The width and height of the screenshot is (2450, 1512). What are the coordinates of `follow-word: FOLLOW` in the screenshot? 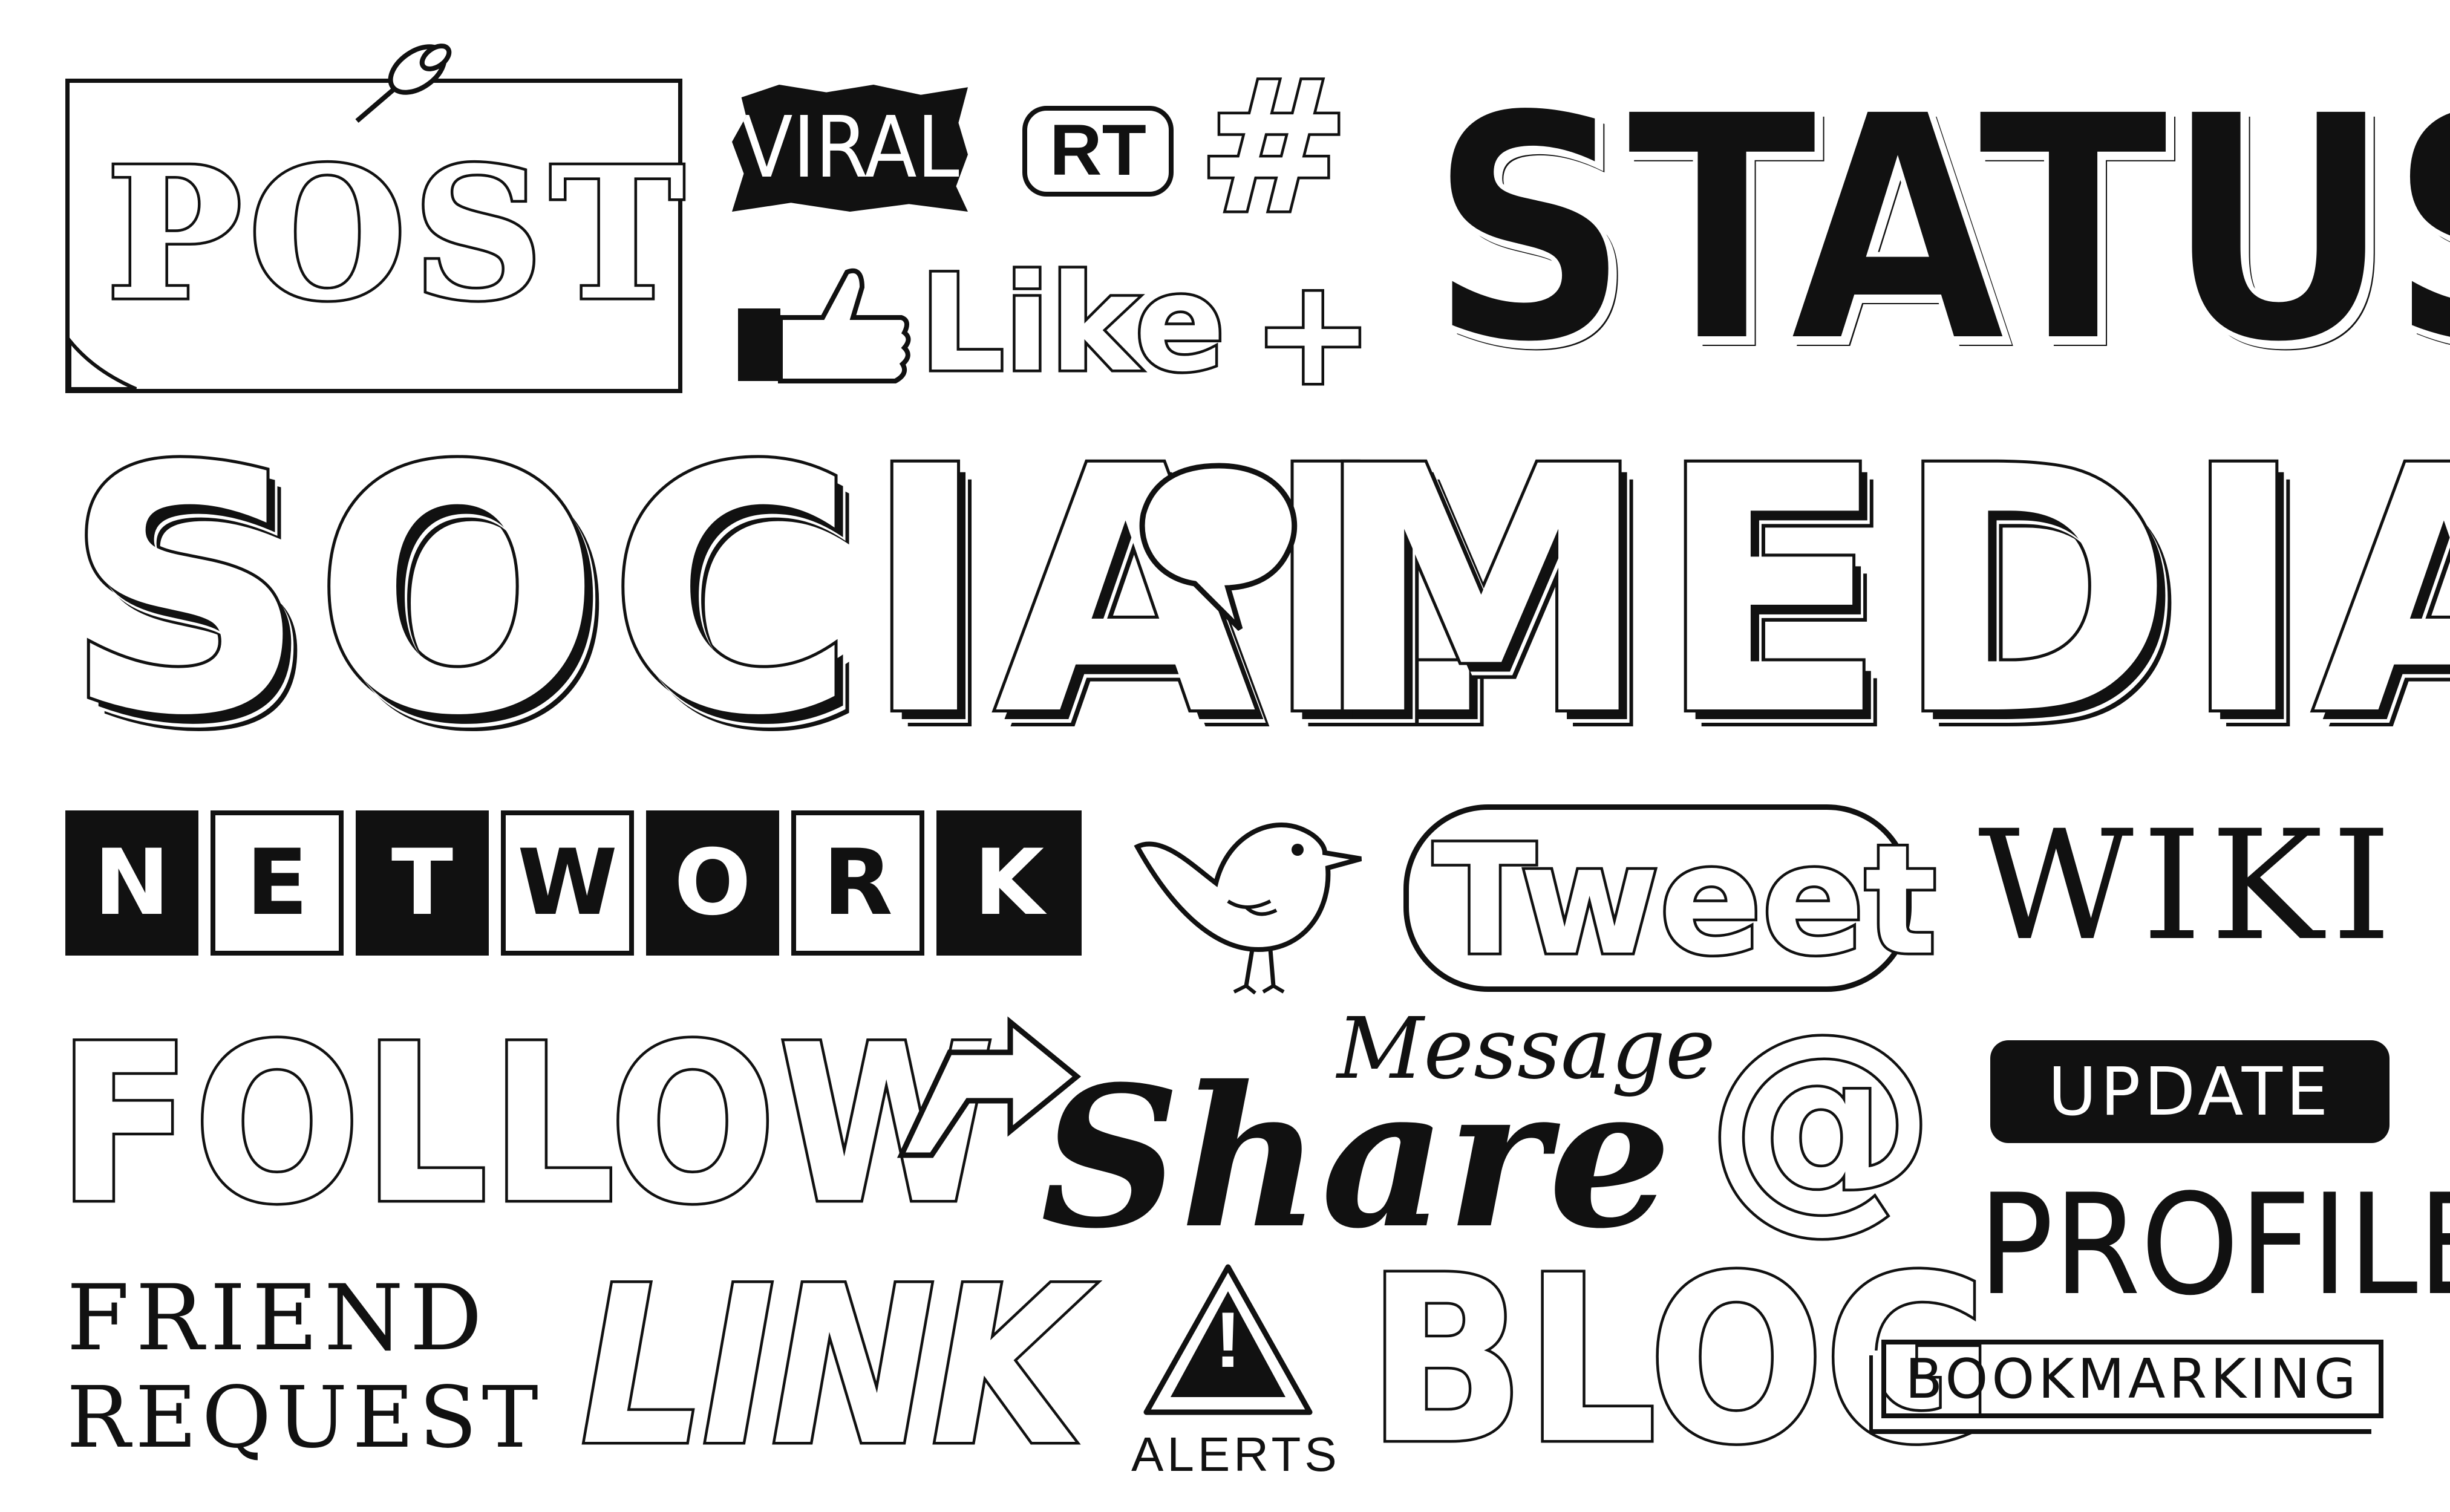 It's located at (526, 1124).